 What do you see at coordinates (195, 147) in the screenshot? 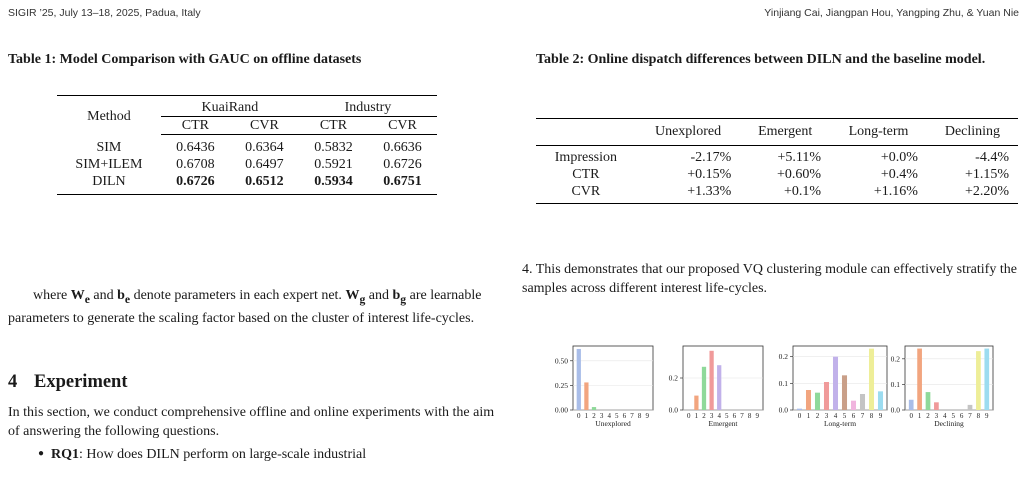
I see `table1-value-cell: 0.6436` at bounding box center [195, 147].